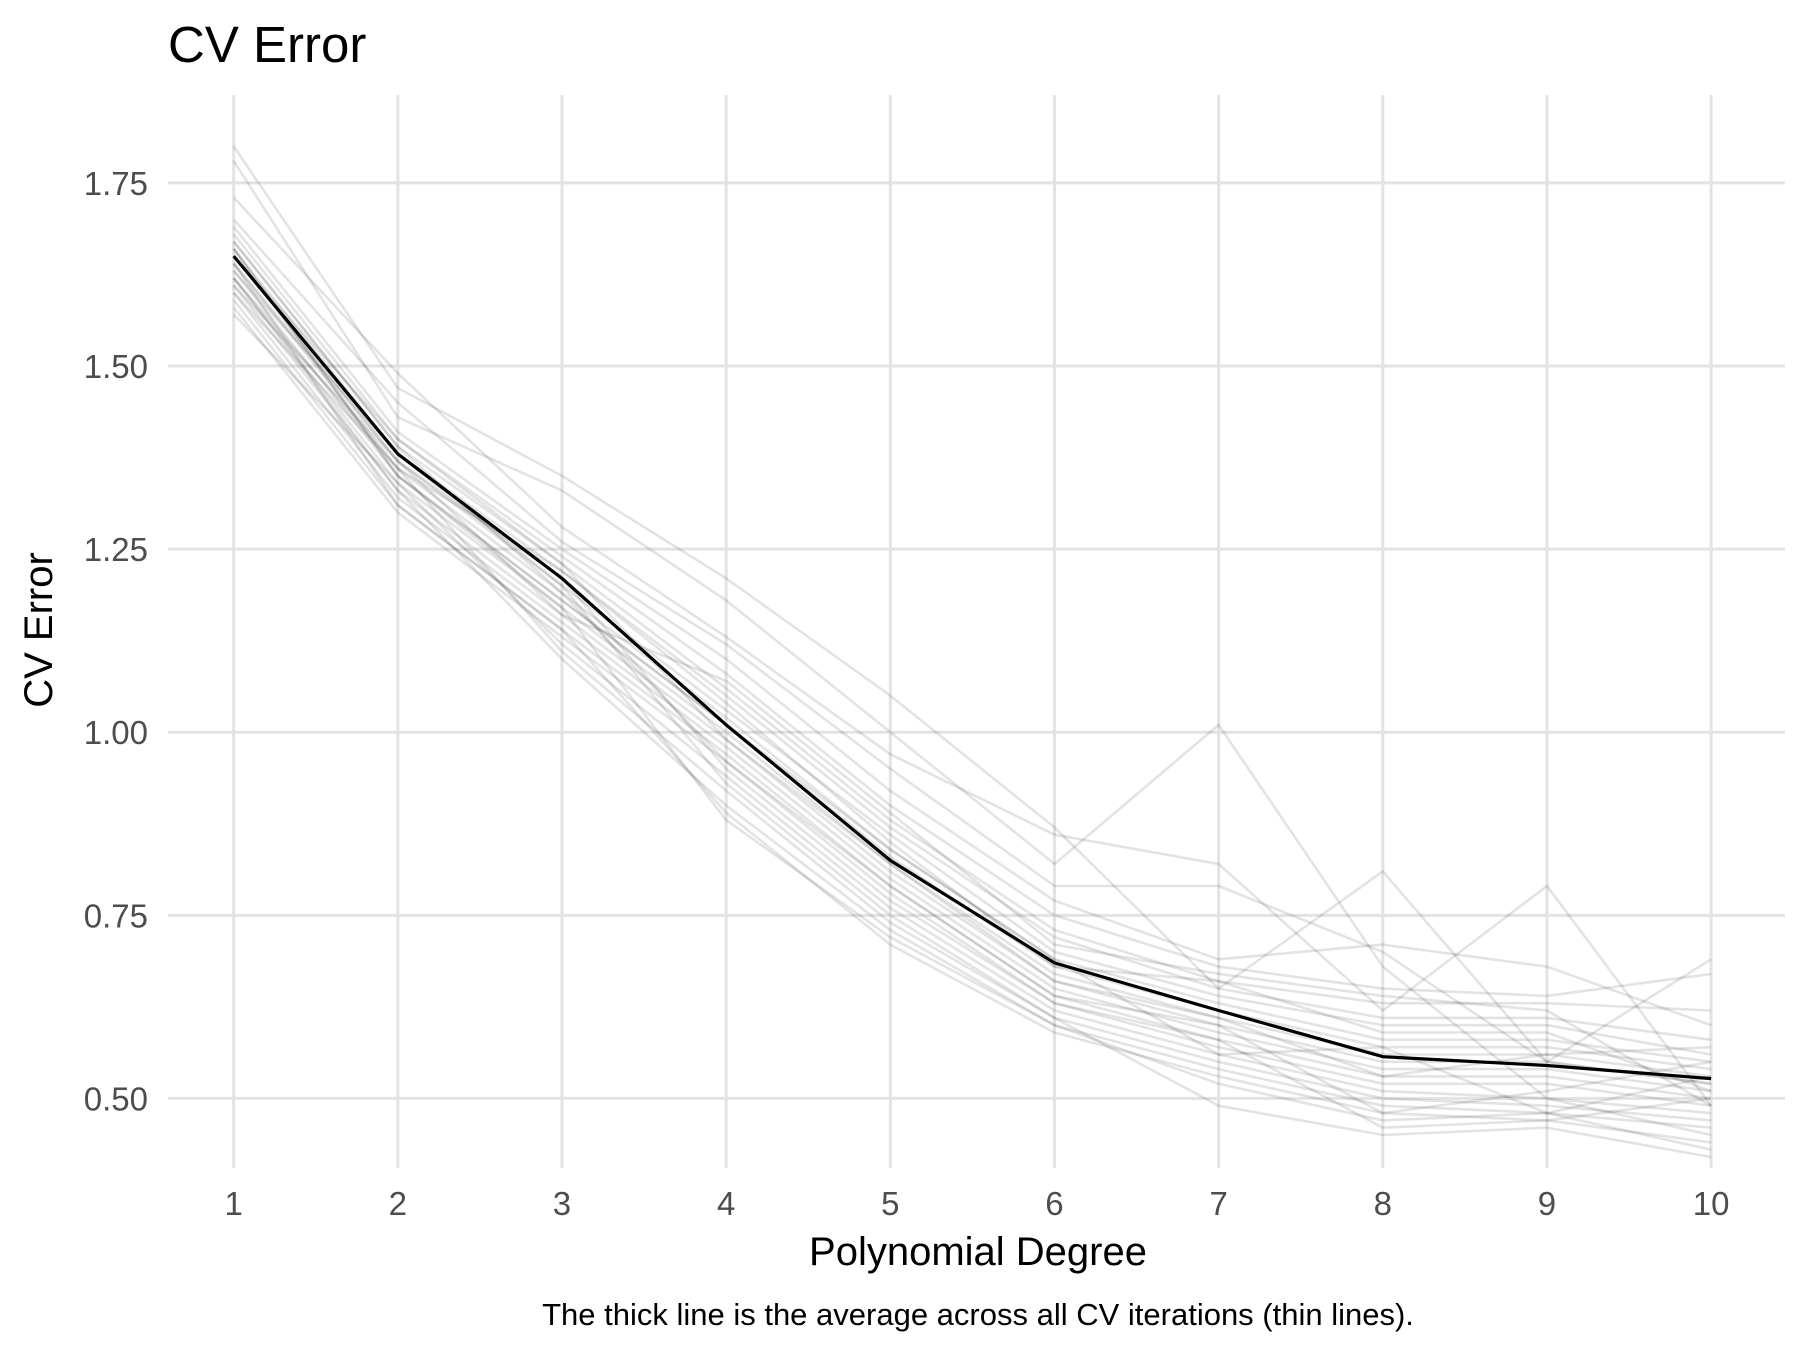  Describe the element at coordinates (116, 183) in the screenshot. I see `y-tick-label-1.75: 1.75` at that location.